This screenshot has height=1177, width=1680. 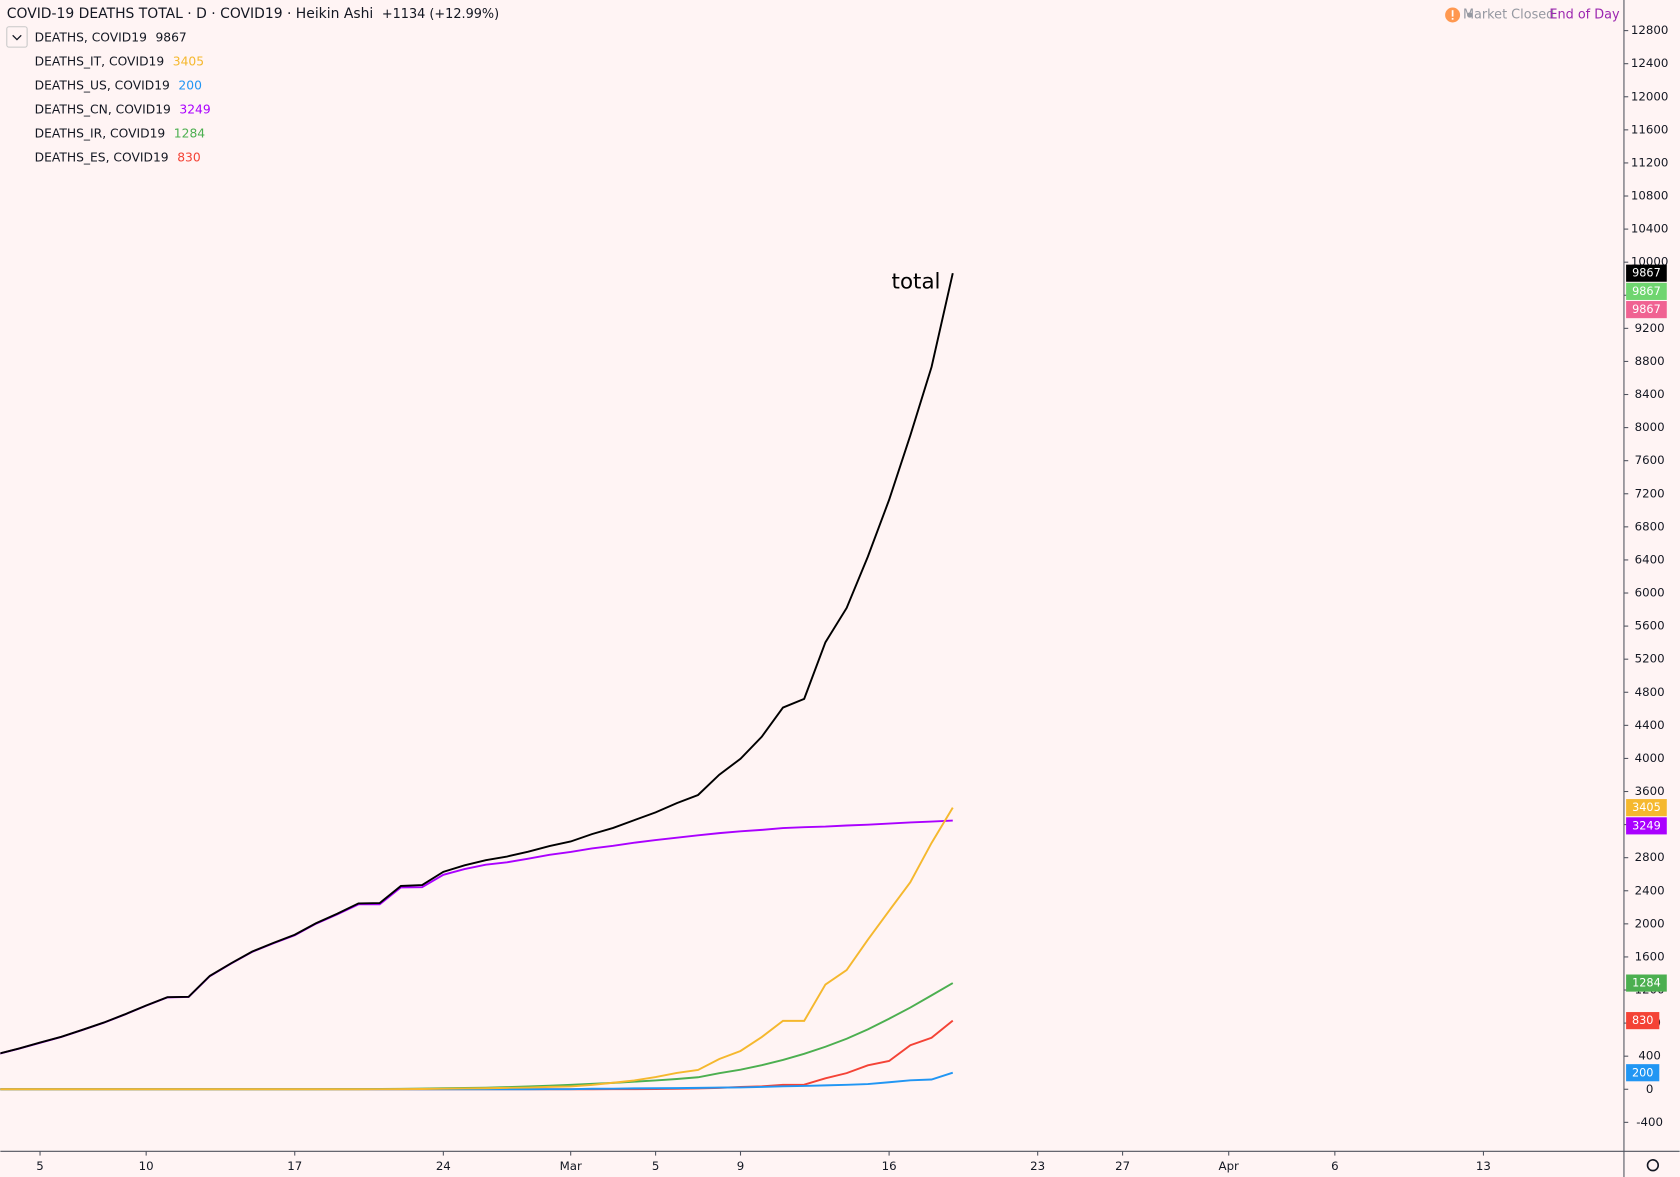 I want to click on market-status: Market Closed, so click(x=1508, y=14).